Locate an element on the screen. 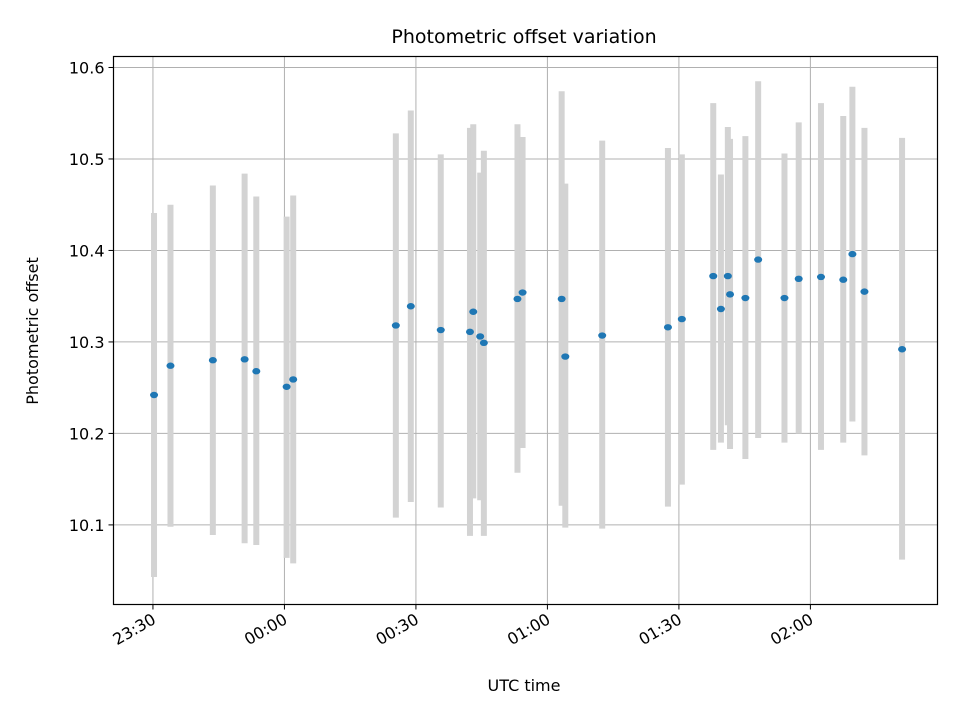  y-tick-label: 10.4 is located at coordinates (87, 250).